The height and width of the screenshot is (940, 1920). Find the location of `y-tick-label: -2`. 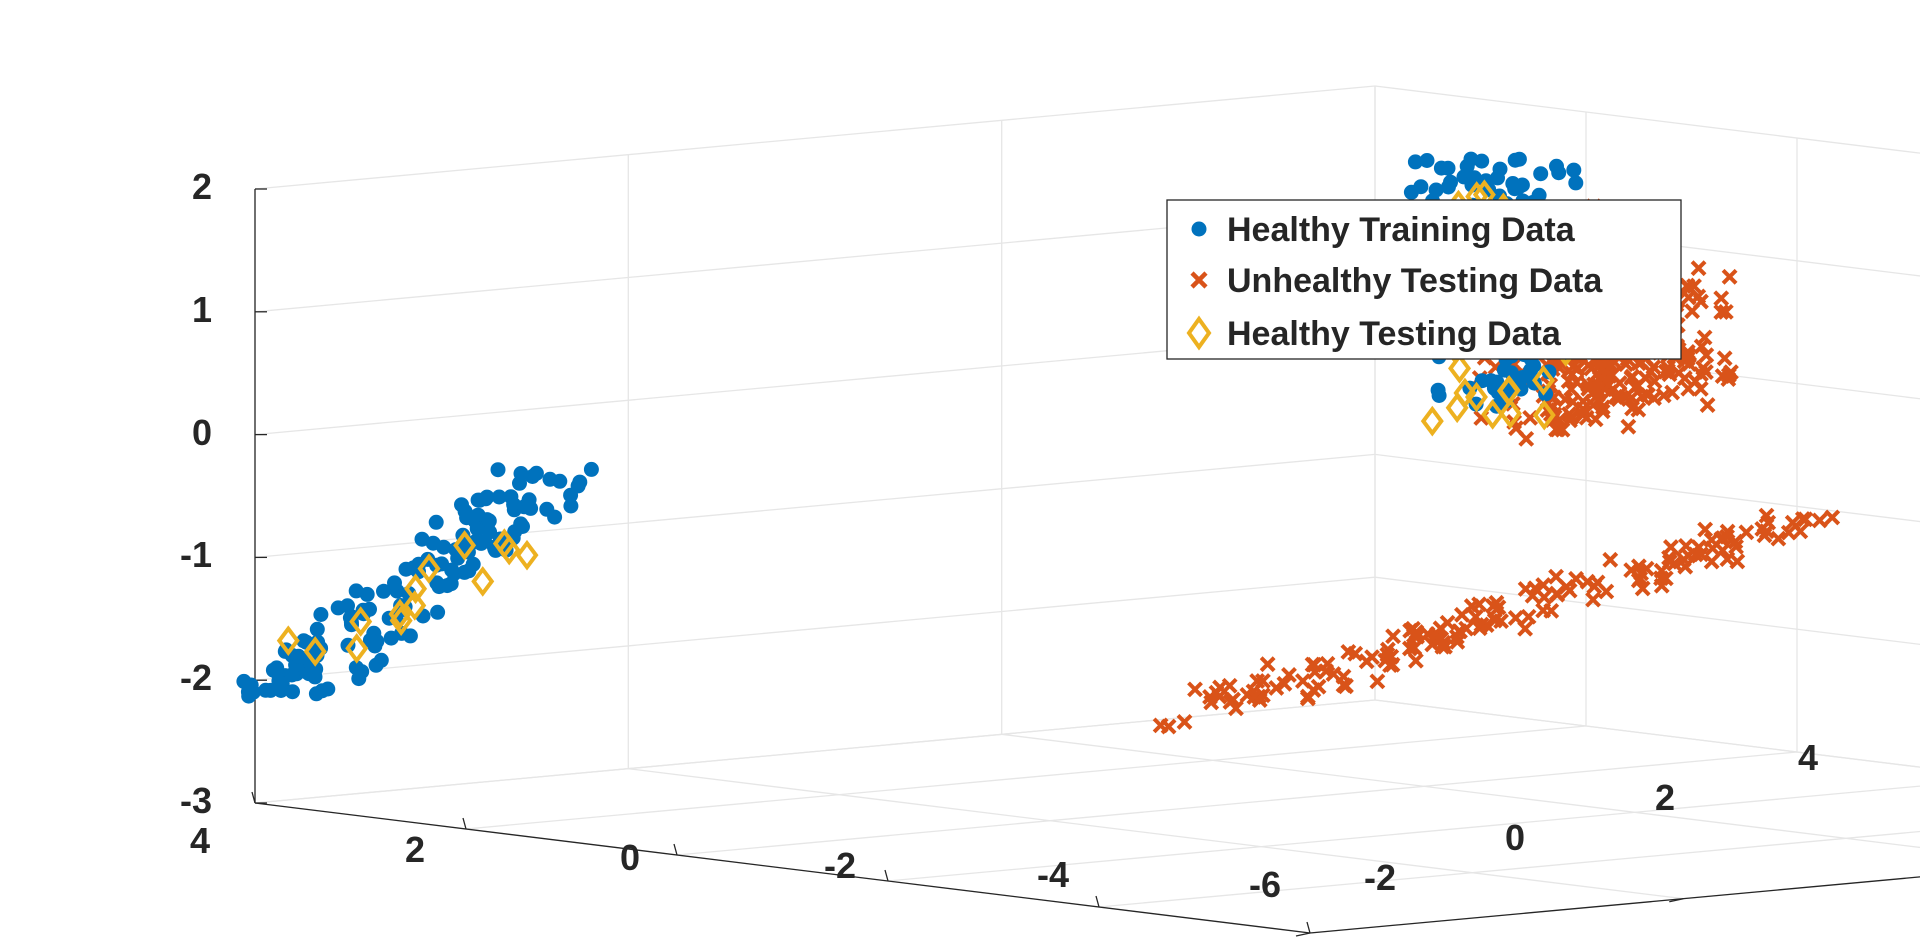

y-tick-label: -2 is located at coordinates (1380, 877).